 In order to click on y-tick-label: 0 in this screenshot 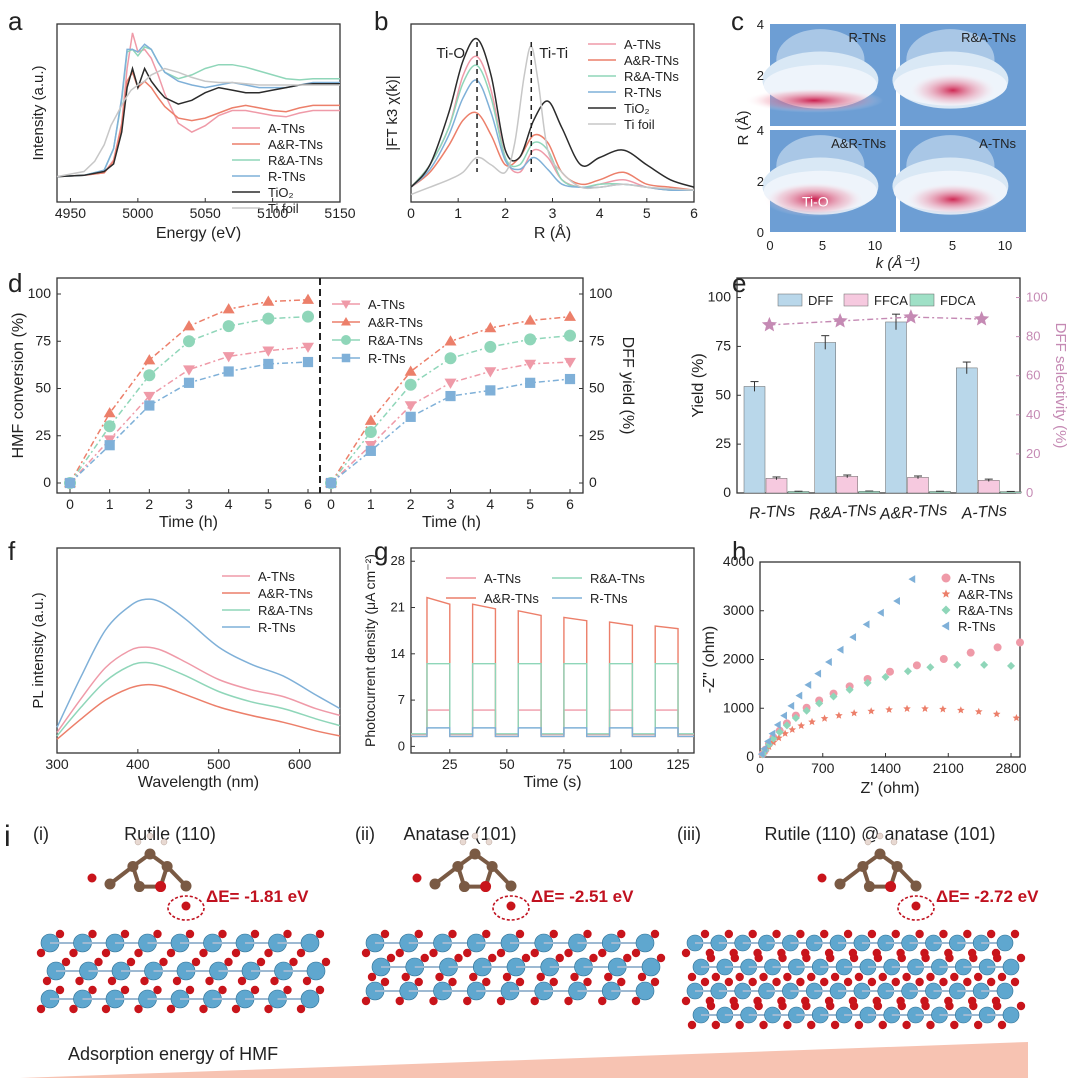, I will do `click(760, 232)`.